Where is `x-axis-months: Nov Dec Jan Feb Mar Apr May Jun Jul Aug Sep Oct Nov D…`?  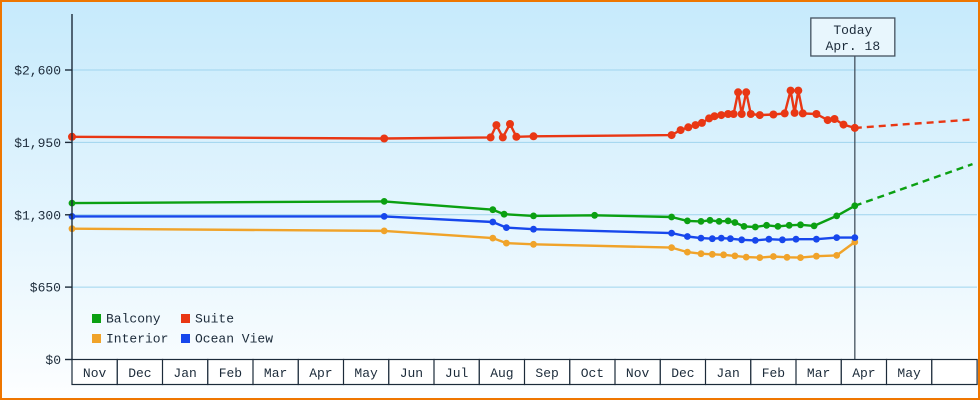
x-axis-months: Nov Dec Jan Feb Mar Apr May Jun Jul Aug Sep Oct Nov D… is located at coordinates (524, 372).